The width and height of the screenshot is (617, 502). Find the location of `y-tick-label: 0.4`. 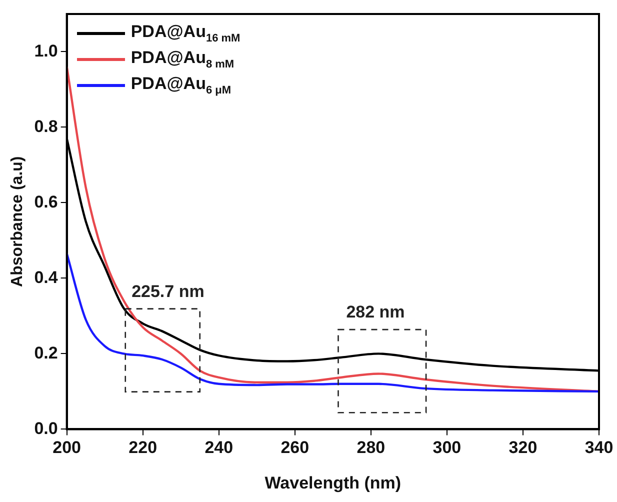

y-tick-label: 0.4 is located at coordinates (46, 277).